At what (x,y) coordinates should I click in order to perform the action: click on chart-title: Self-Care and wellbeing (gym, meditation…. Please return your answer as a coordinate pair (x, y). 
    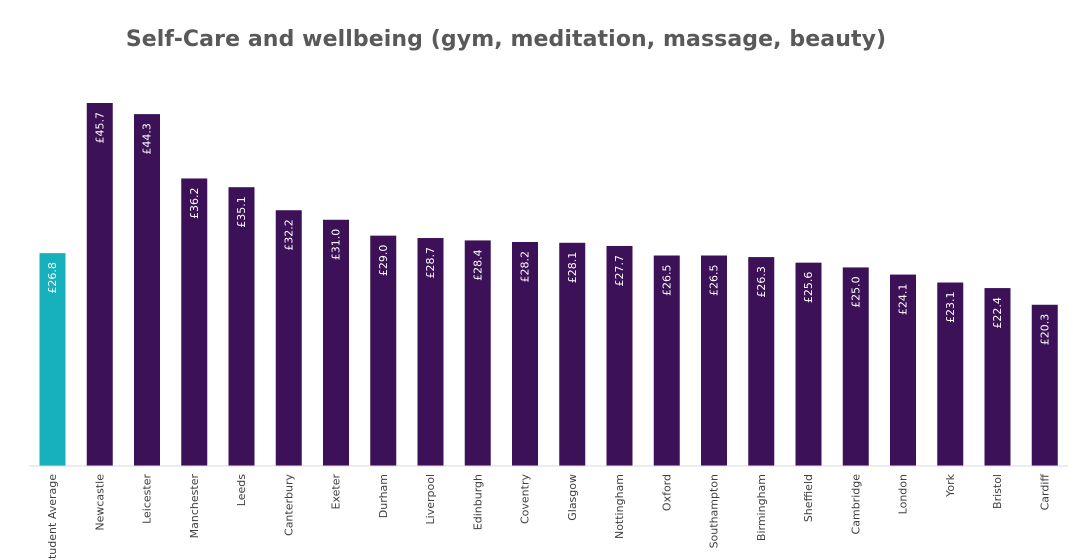
    Looking at the image, I should click on (506, 39).